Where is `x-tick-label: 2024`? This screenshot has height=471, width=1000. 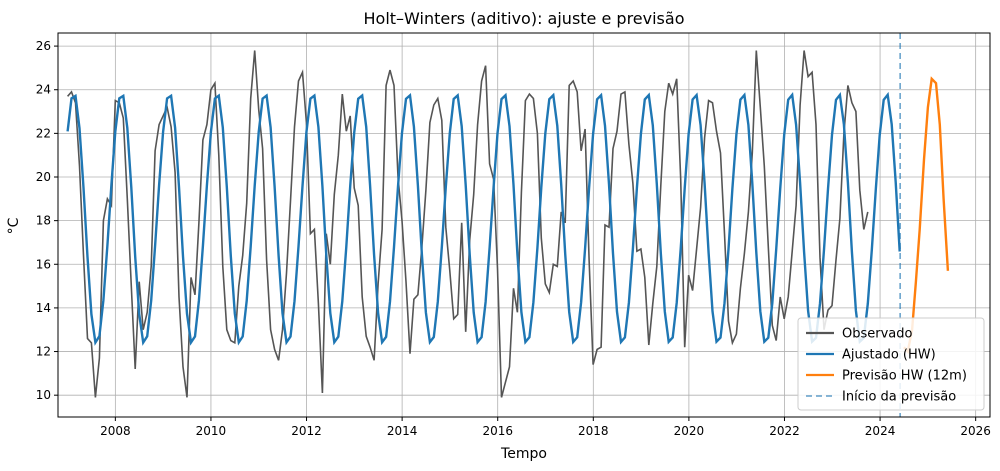
x-tick-label: 2024 is located at coordinates (880, 431).